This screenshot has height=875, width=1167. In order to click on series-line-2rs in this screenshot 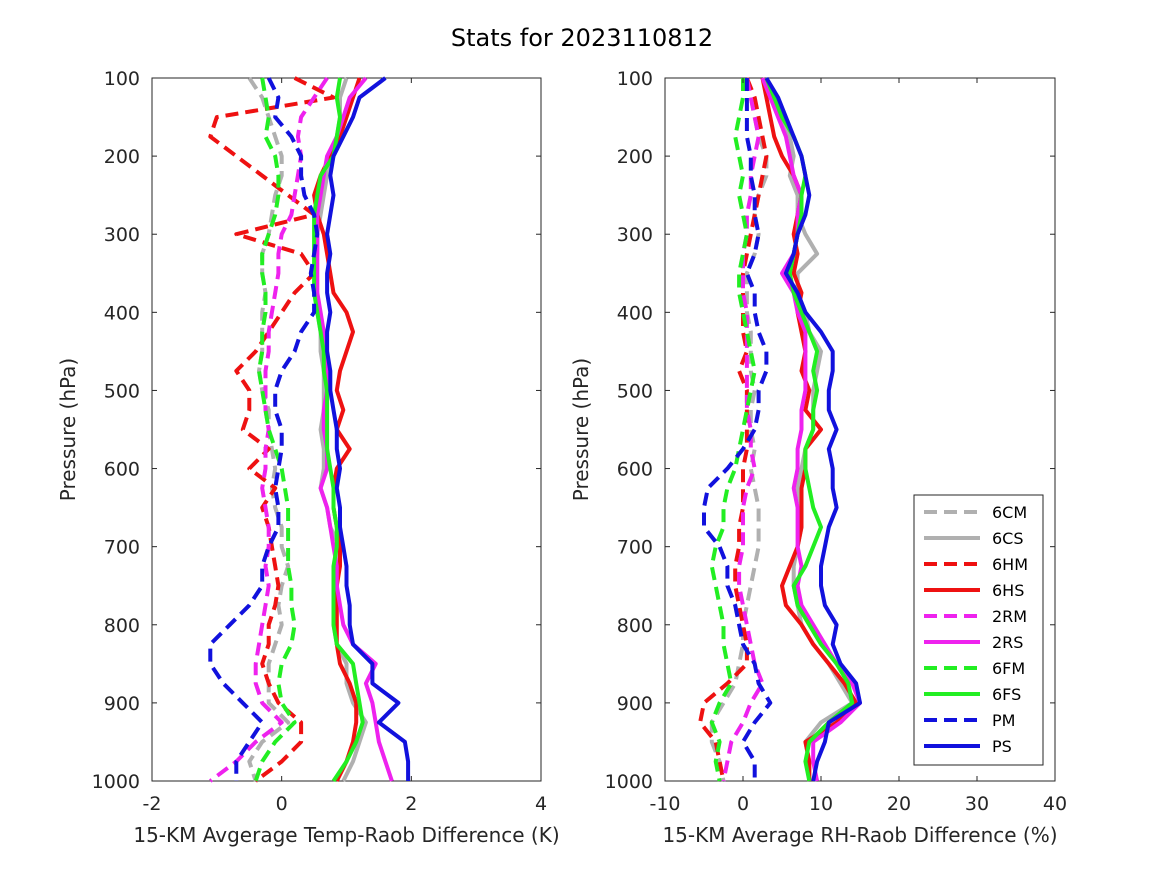, I will do `click(354, 429)`.